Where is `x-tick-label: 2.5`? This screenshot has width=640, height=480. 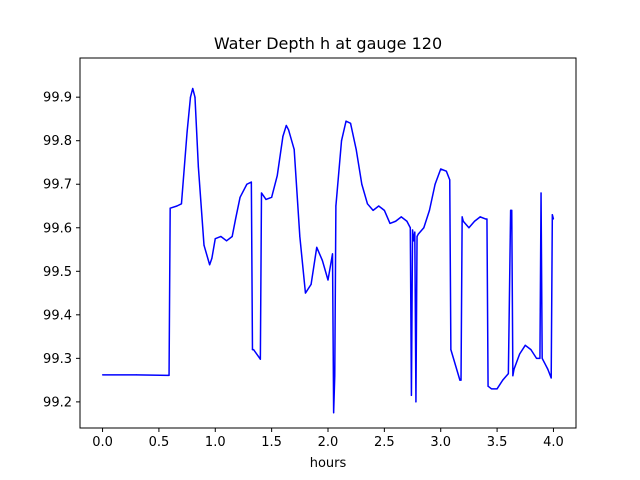 x-tick-label: 2.5 is located at coordinates (384, 442).